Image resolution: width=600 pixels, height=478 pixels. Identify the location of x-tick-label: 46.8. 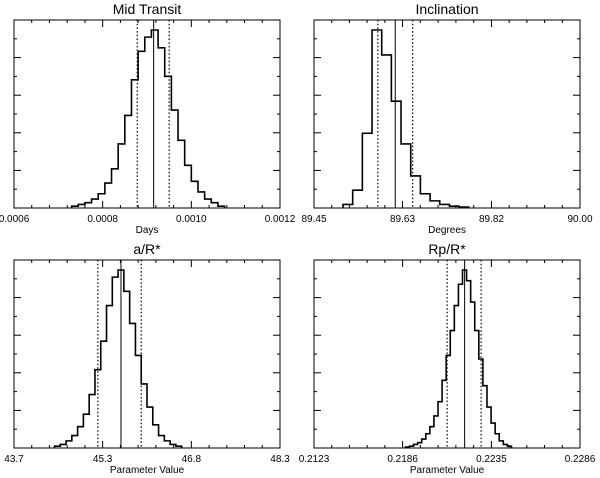
(192, 459).